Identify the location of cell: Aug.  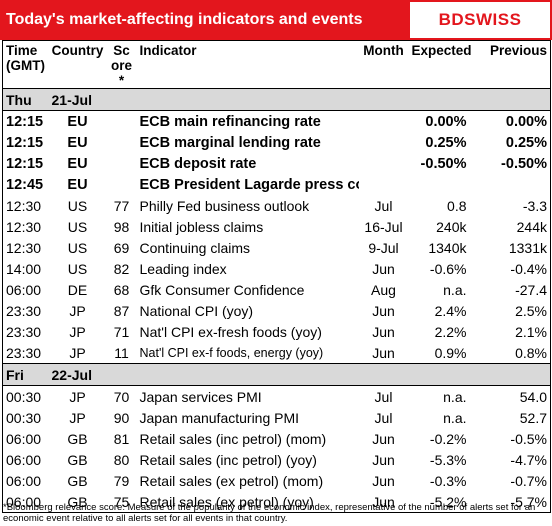
(383, 289).